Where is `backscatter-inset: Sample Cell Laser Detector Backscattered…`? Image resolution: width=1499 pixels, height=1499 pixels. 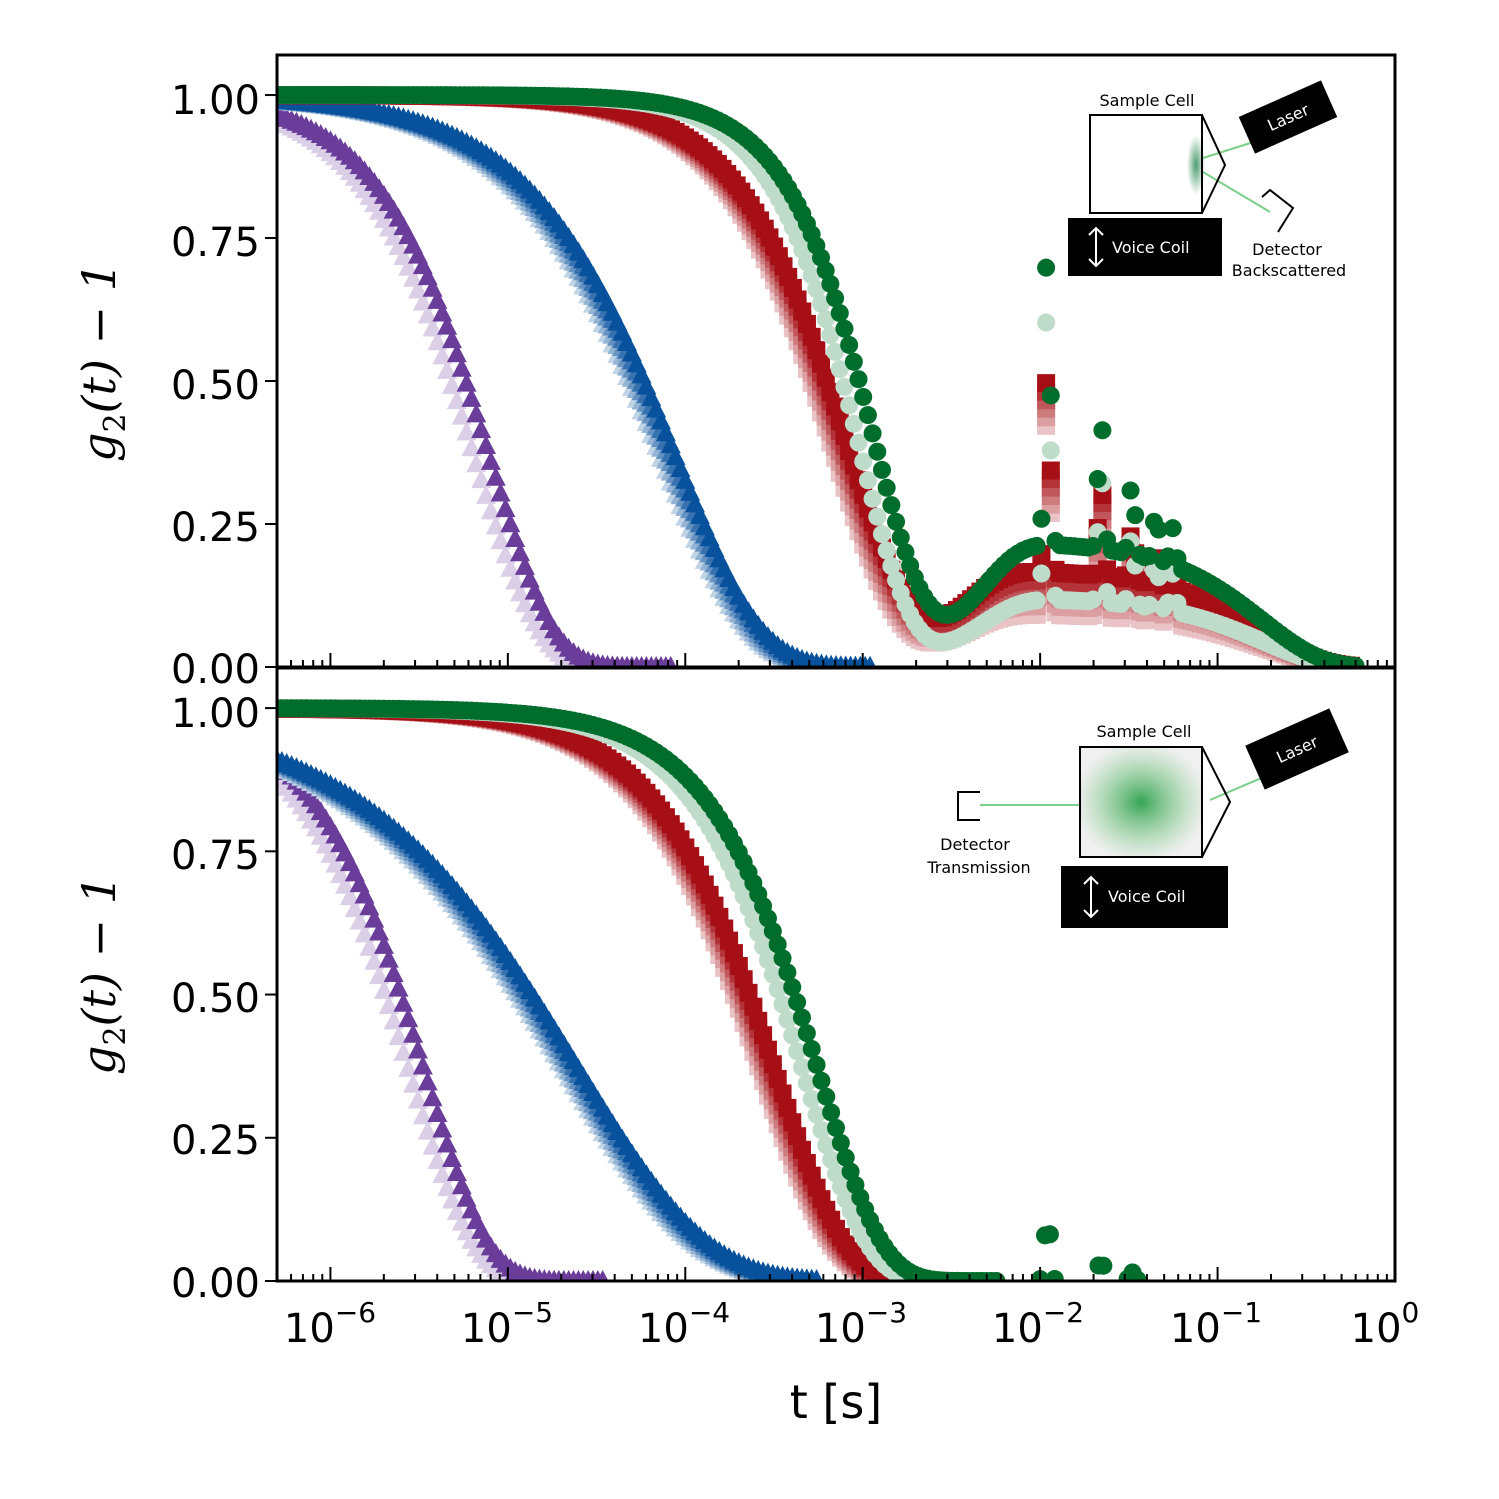 backscatter-inset: Sample Cell Laser Detector Backscattered… is located at coordinates (1207, 180).